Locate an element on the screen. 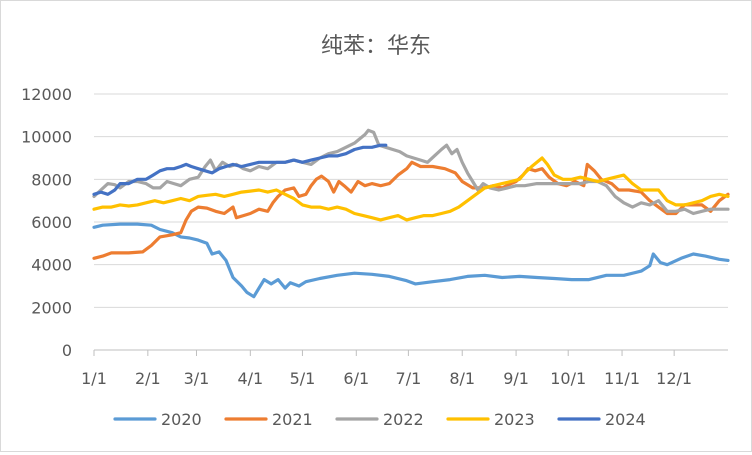 Image resolution: width=752 pixels, height=455 pixels. y-tick-label: 10000 is located at coordinates (46, 137).